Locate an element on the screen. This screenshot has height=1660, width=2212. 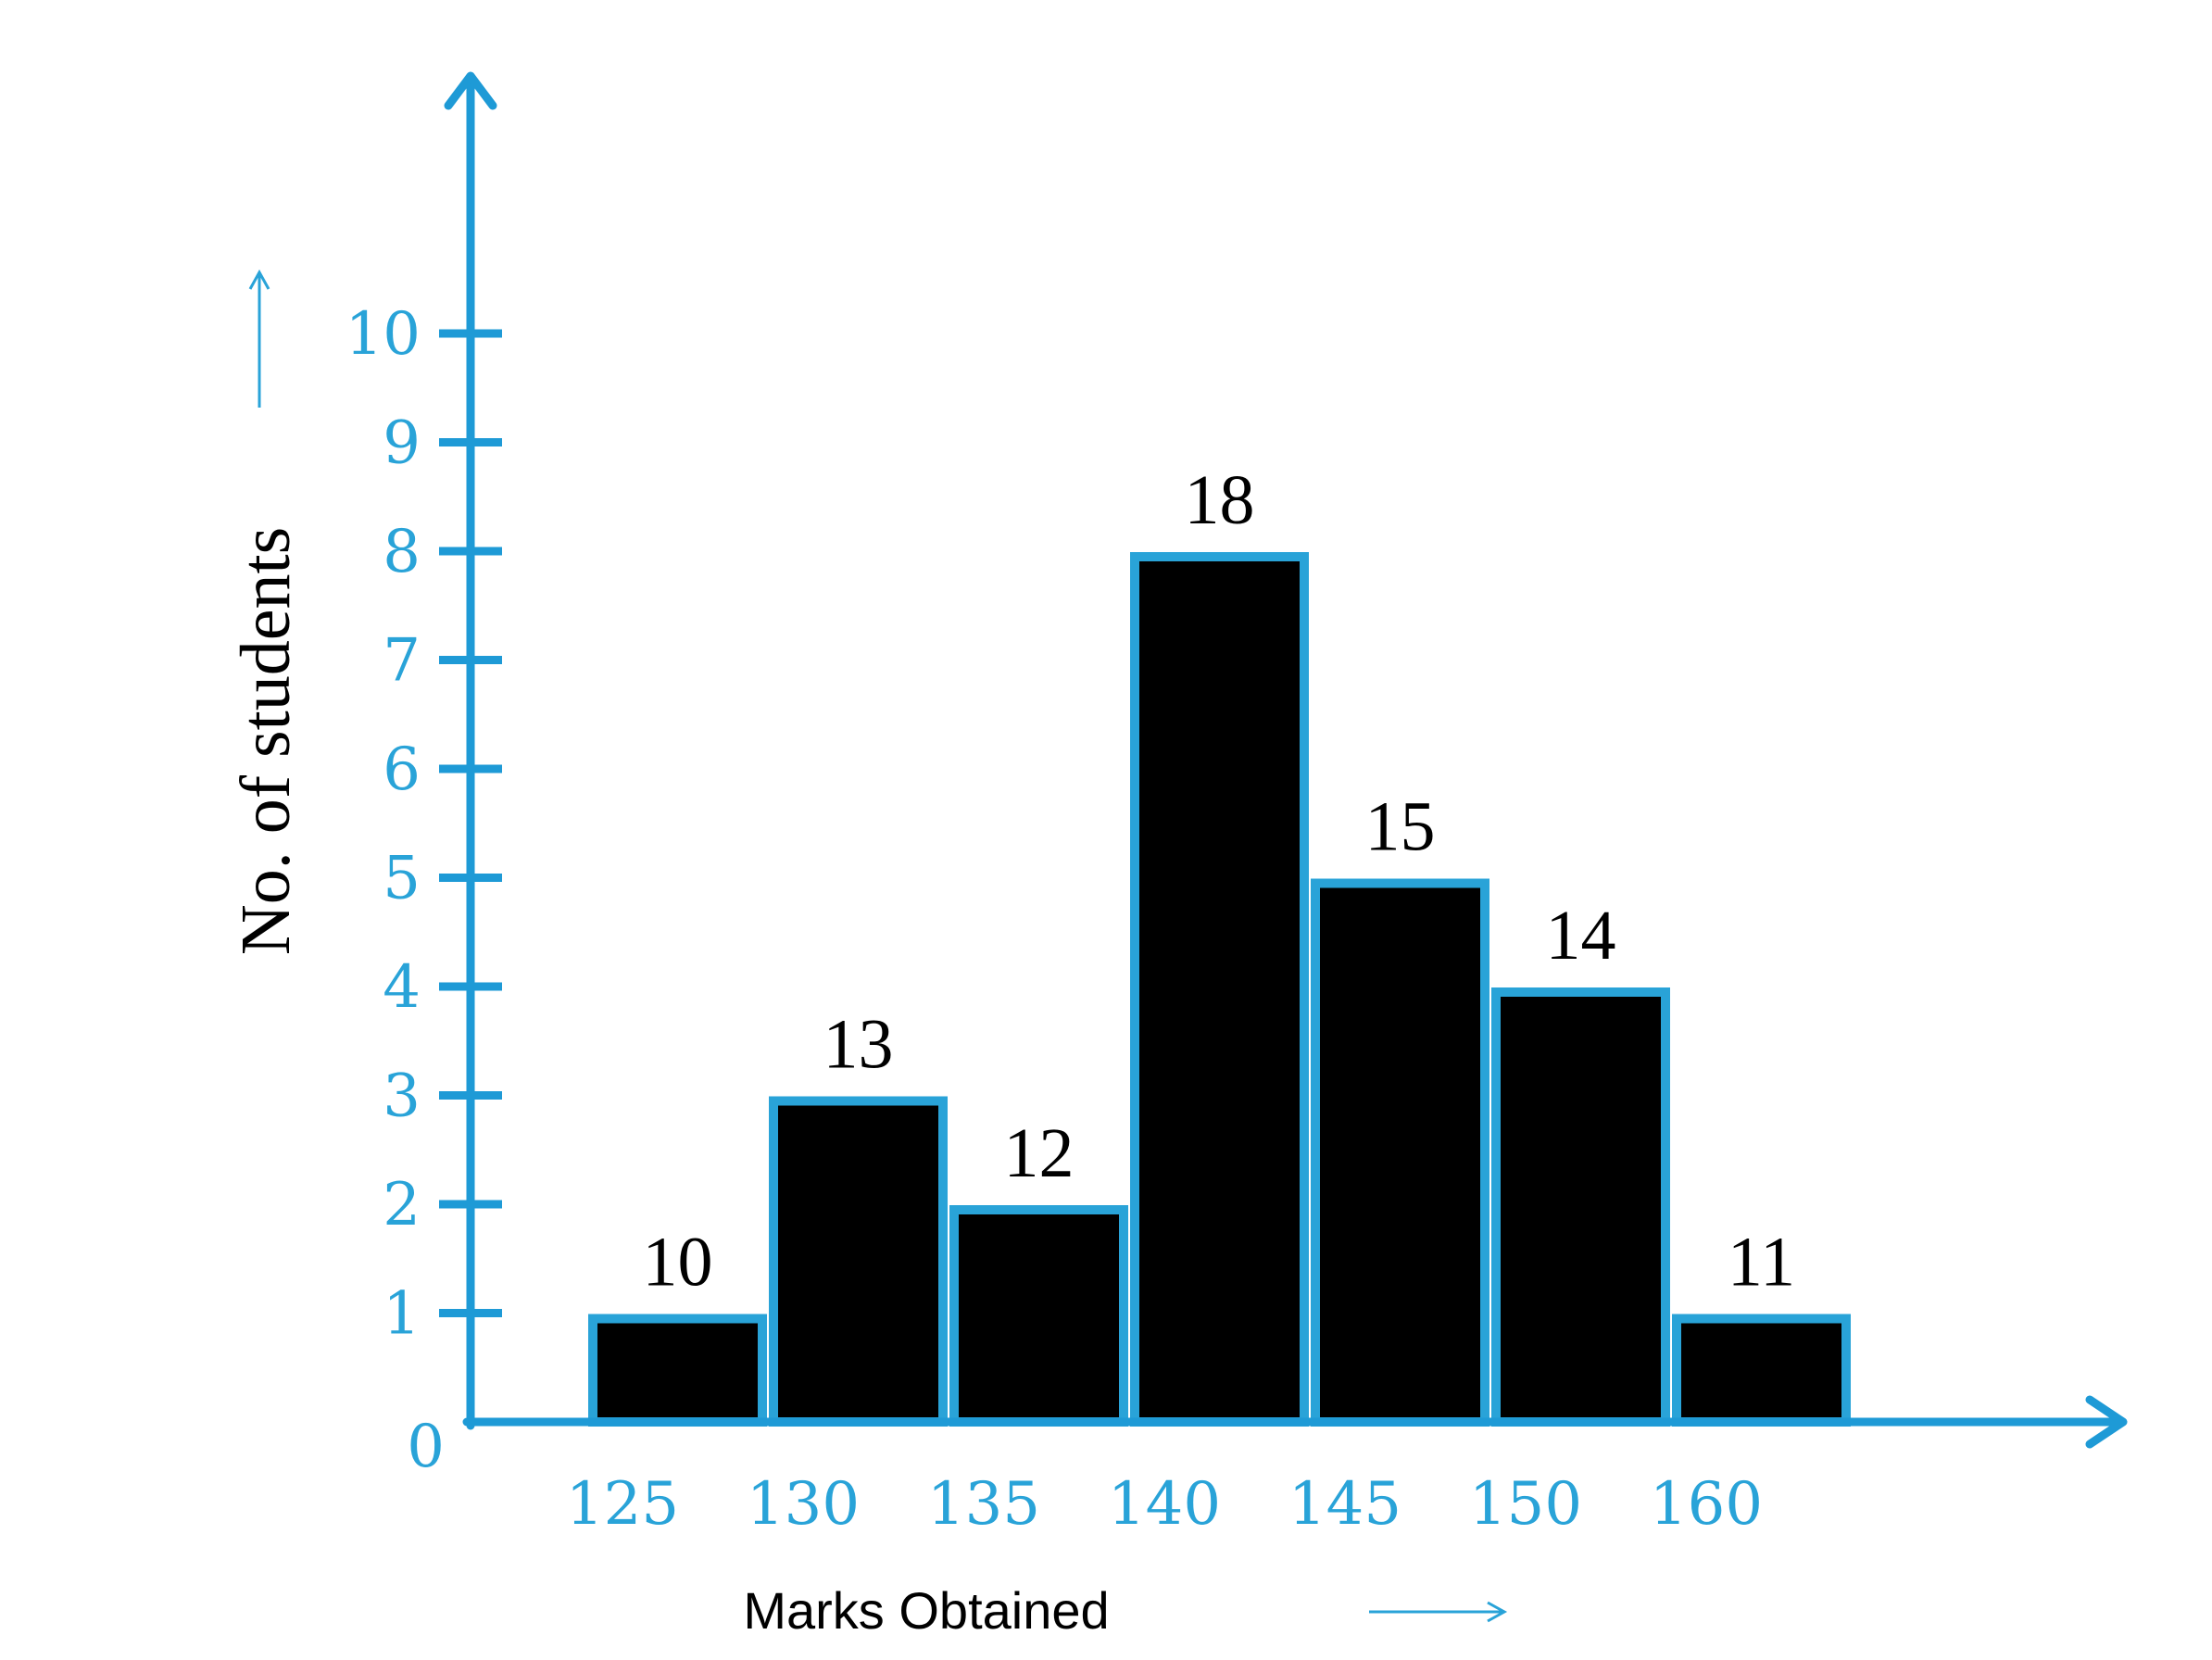
y-tick-label-6: 6 is located at coordinates (402, 770).